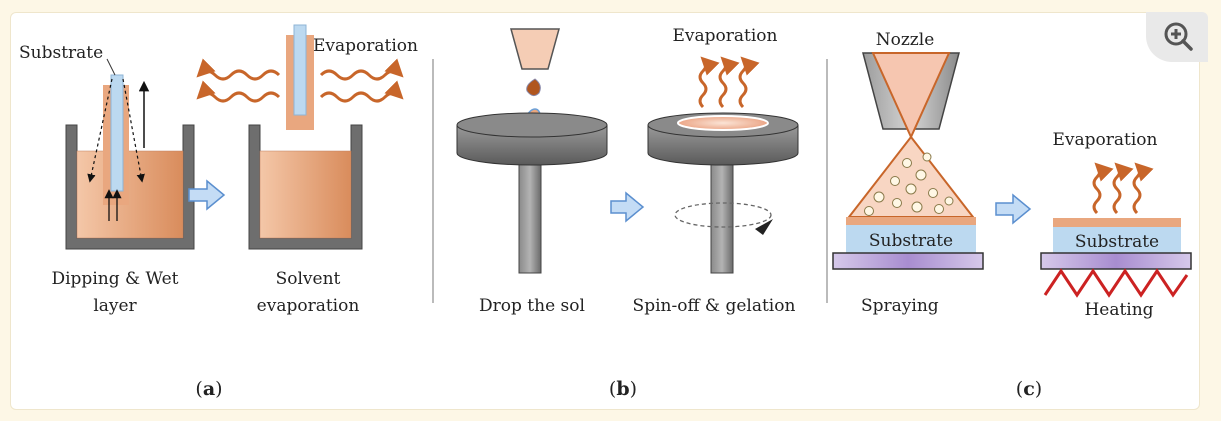 This screenshot has width=1221, height=421. What do you see at coordinates (1116, 283) in the screenshot?
I see `heating-element` at bounding box center [1116, 283].